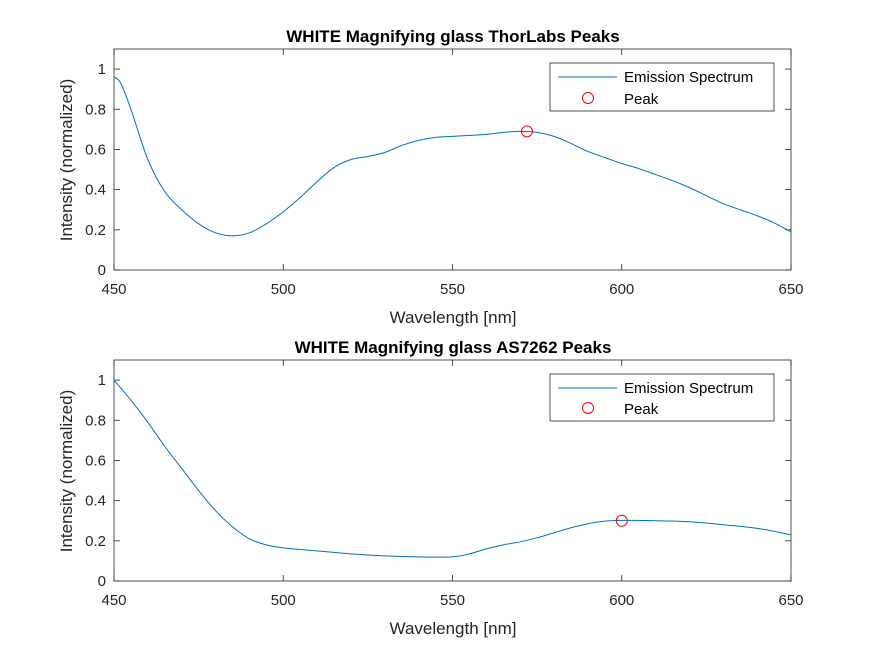 This screenshot has height=656, width=875. What do you see at coordinates (453, 347) in the screenshot?
I see `chart-title: WHITE Magnifying glass AS7262 Peaks` at bounding box center [453, 347].